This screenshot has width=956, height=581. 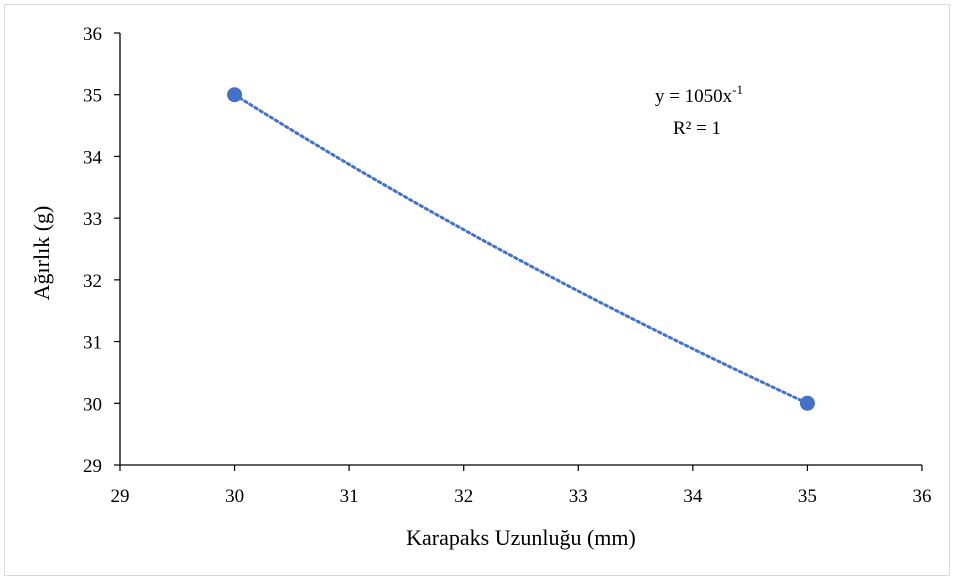 What do you see at coordinates (92, 34) in the screenshot?
I see `y-tick-label: 36` at bounding box center [92, 34].